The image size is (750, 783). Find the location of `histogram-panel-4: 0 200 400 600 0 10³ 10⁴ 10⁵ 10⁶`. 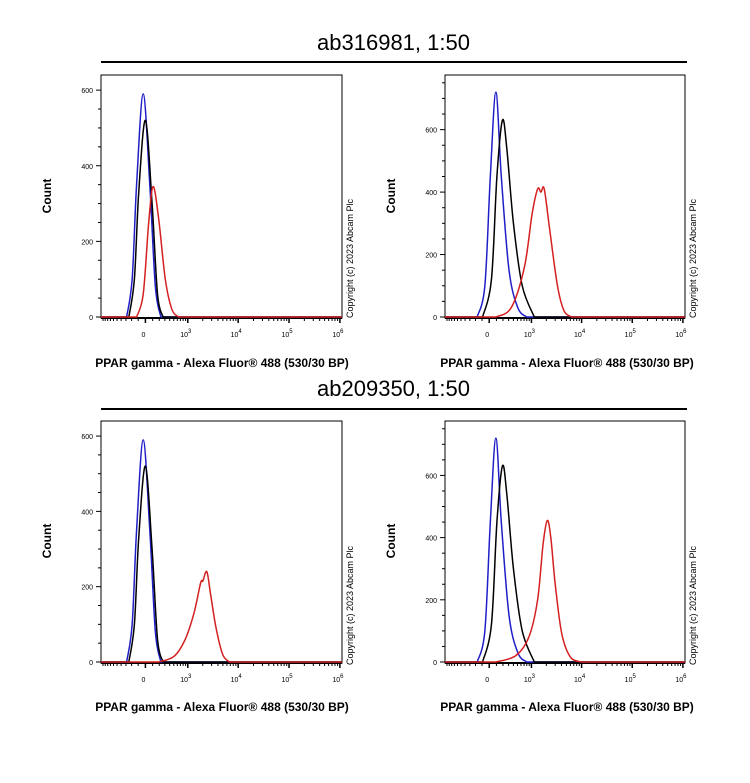

histogram-panel-4: 0 200 400 600 0 10³ 10⁴ 10⁵ 10⁶ is located at coordinates (556, 552).